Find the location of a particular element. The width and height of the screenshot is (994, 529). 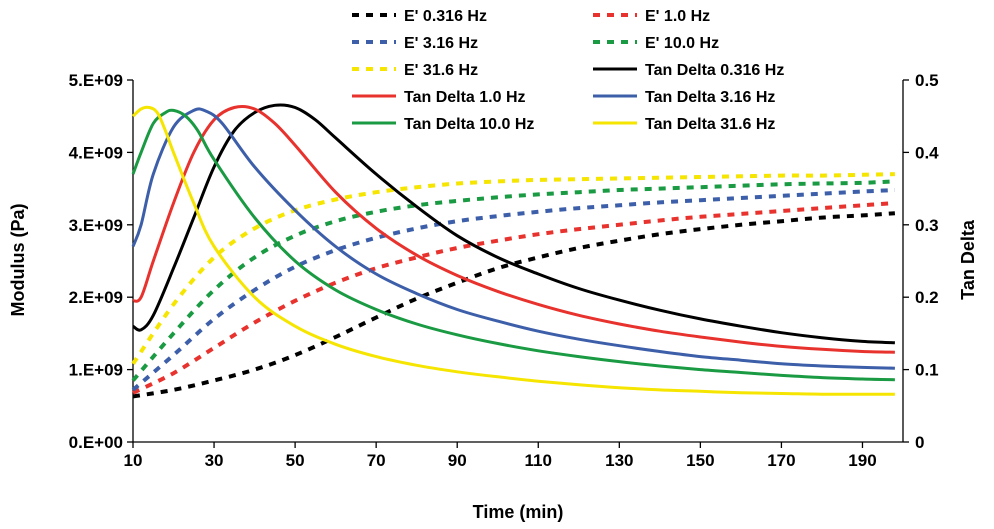

x-tick-label: 190 is located at coordinates (862, 460).